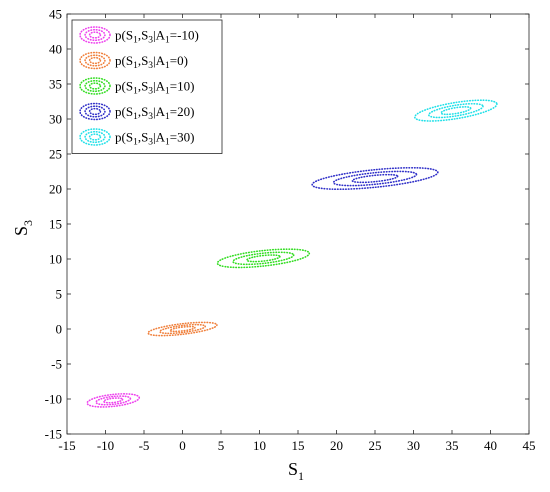  What do you see at coordinates (221, 445) in the screenshot?
I see `x-tick-label: 5` at bounding box center [221, 445].